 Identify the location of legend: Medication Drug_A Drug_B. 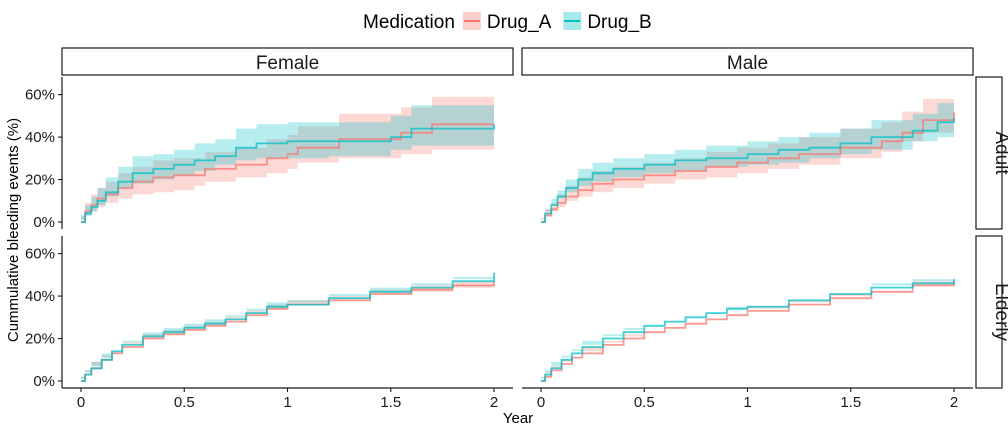
(507, 22).